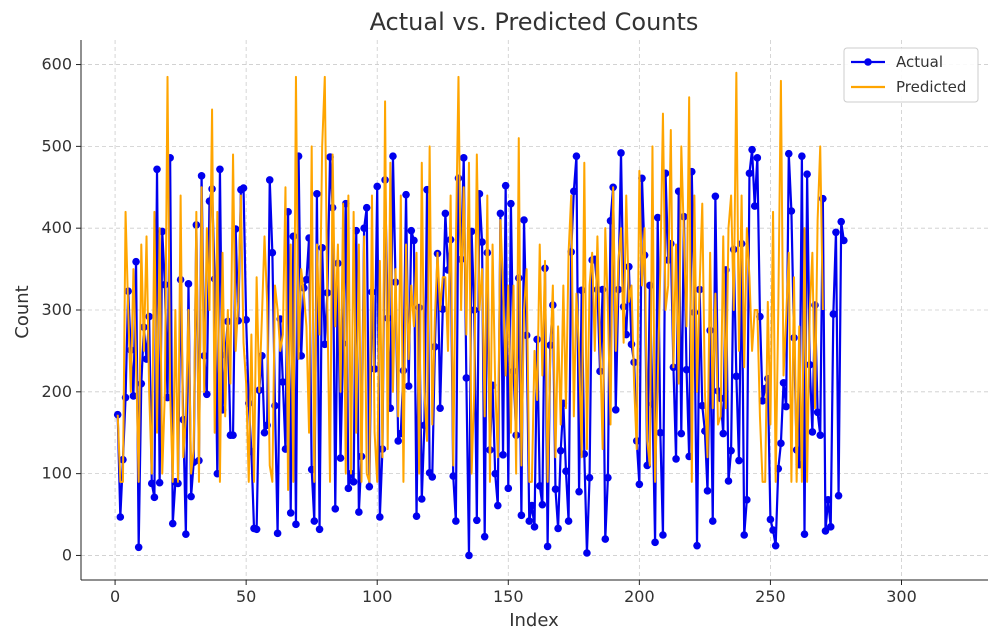  What do you see at coordinates (56, 473) in the screenshot?
I see `y-tick-label: 100` at bounding box center [56, 473].